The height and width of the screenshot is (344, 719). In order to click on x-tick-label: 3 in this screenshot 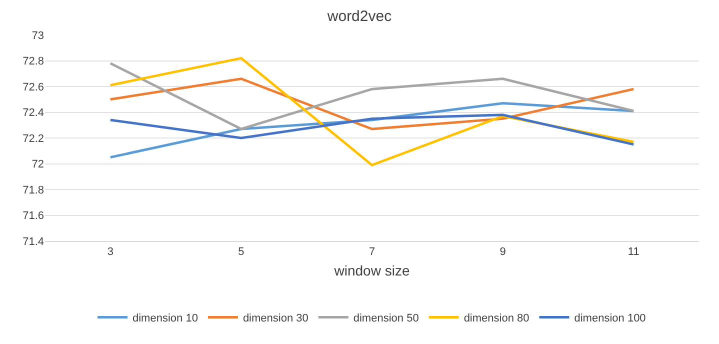, I will do `click(110, 252)`.